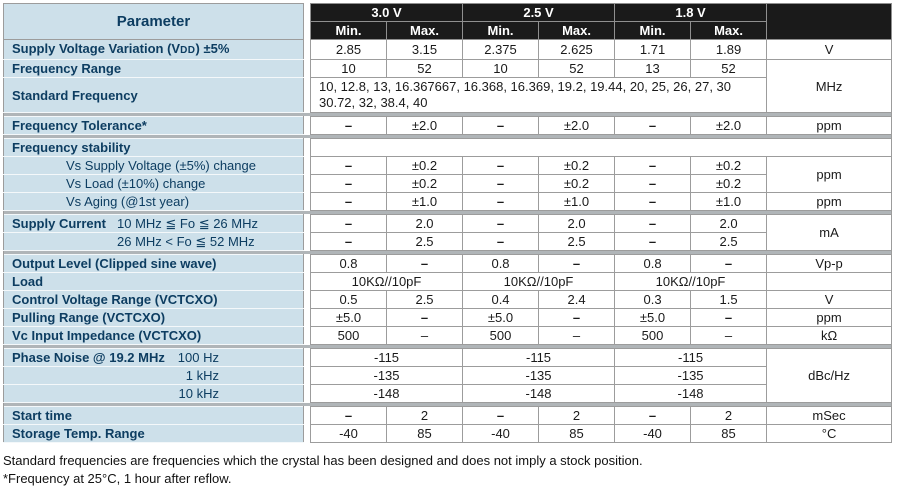  Describe the element at coordinates (424, 201) in the screenshot. I see `value-cell: ±1.0` at that location.